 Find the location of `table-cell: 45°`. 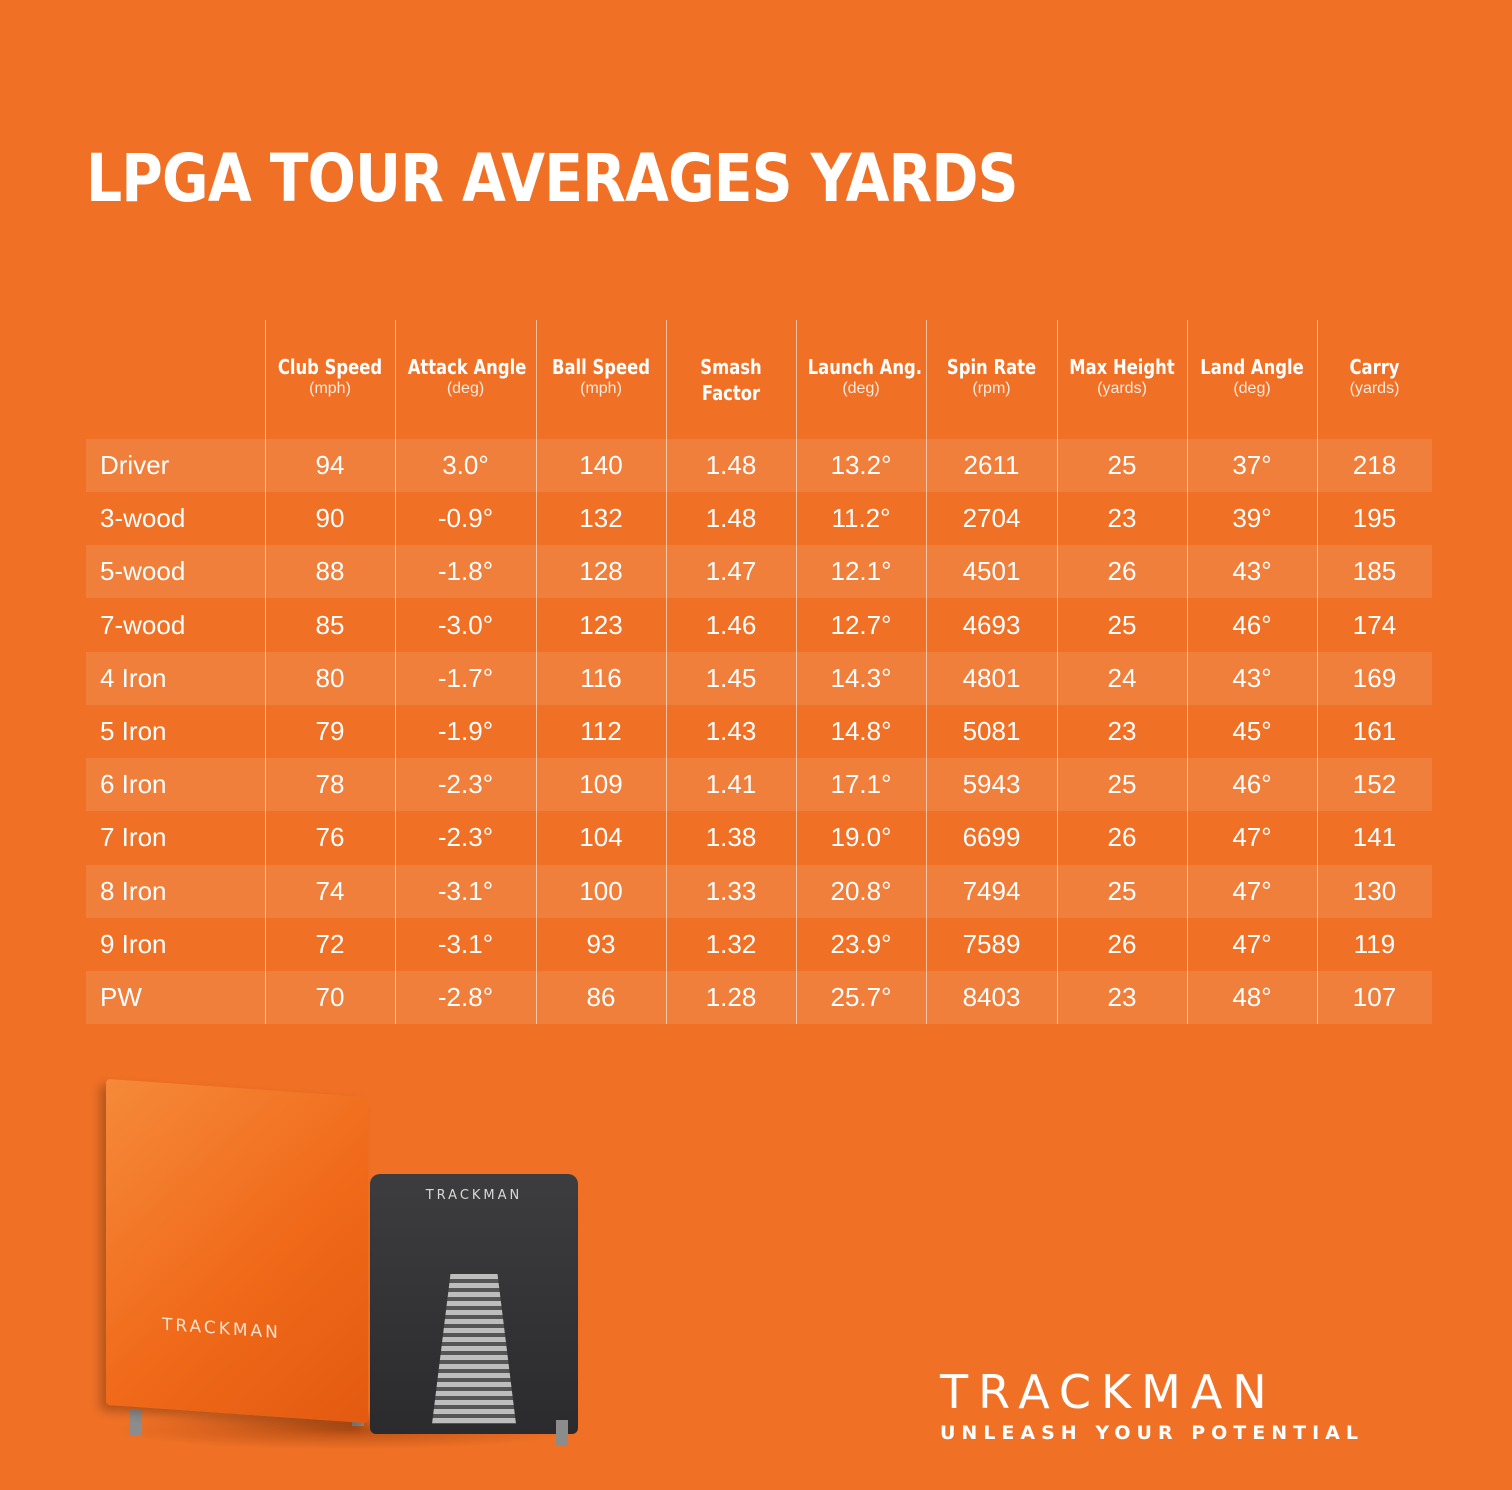

table-cell: 45° is located at coordinates (1252, 731).